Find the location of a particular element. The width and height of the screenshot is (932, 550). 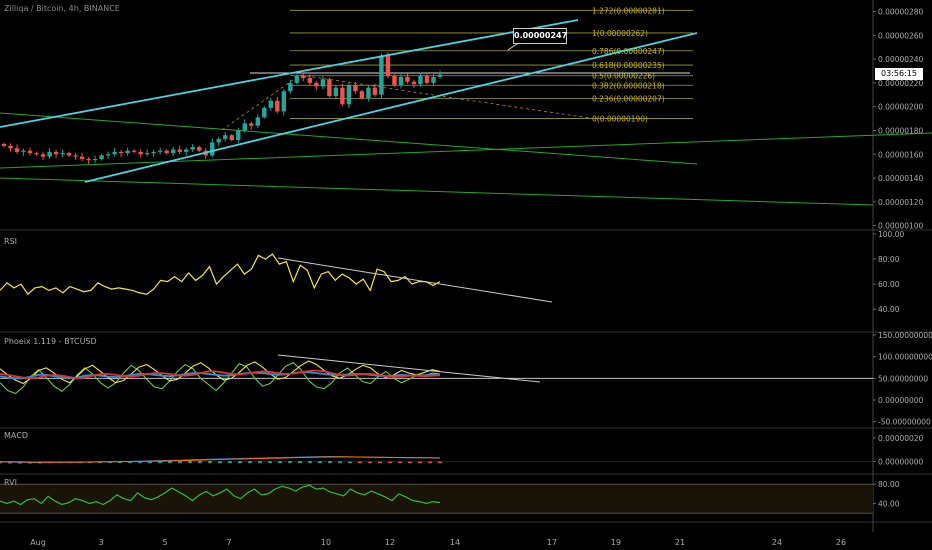

phoenix-axis-label: 0.00000000 is located at coordinates (901, 400).